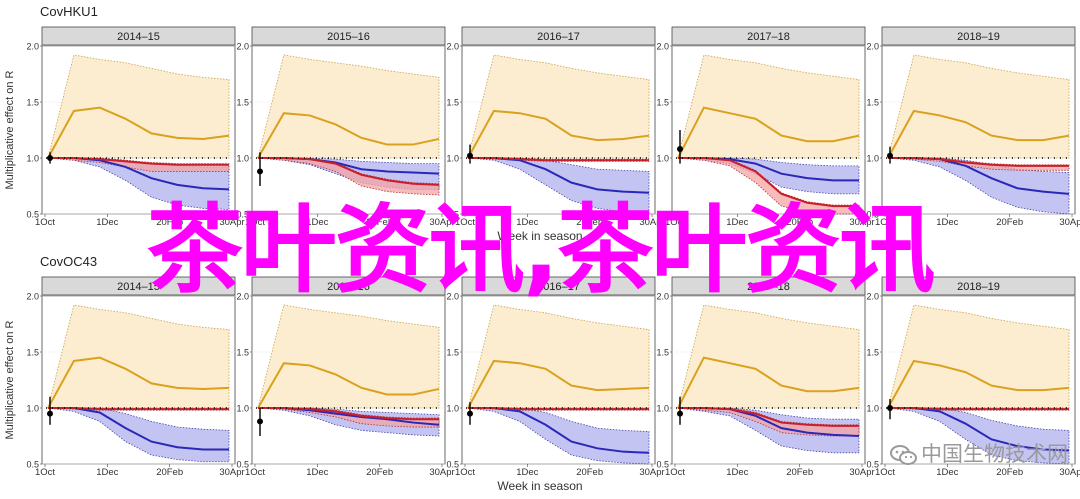  I want to click on chart-title: CovHKU1, so click(69, 11).